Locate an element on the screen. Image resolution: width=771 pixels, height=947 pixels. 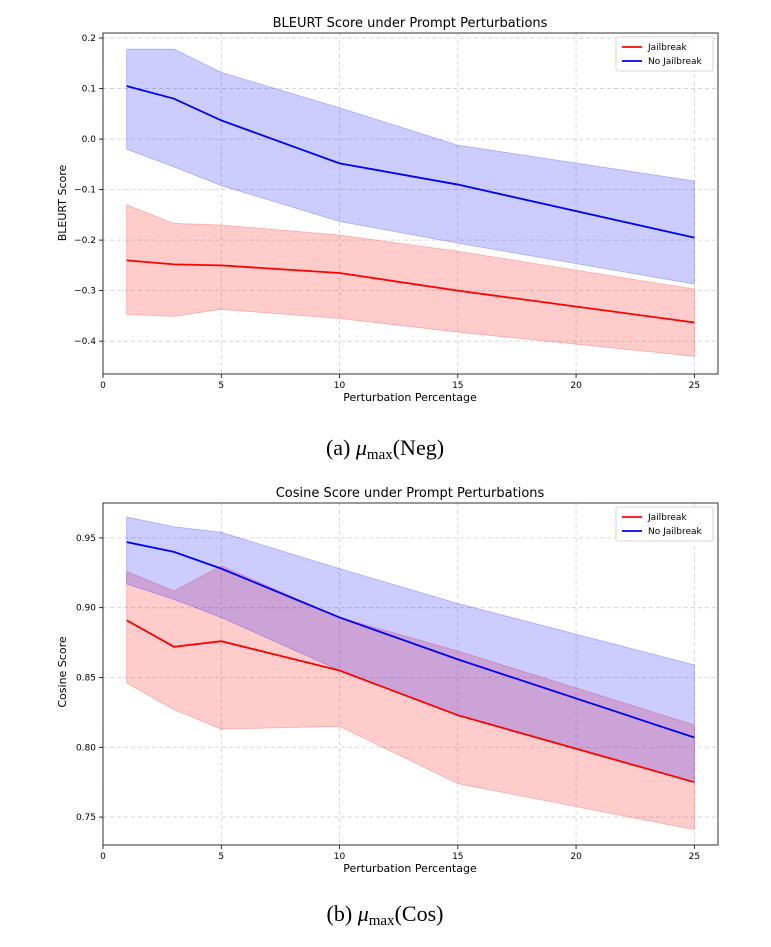
caption-suffix: (Neg) is located at coordinates (418, 447).